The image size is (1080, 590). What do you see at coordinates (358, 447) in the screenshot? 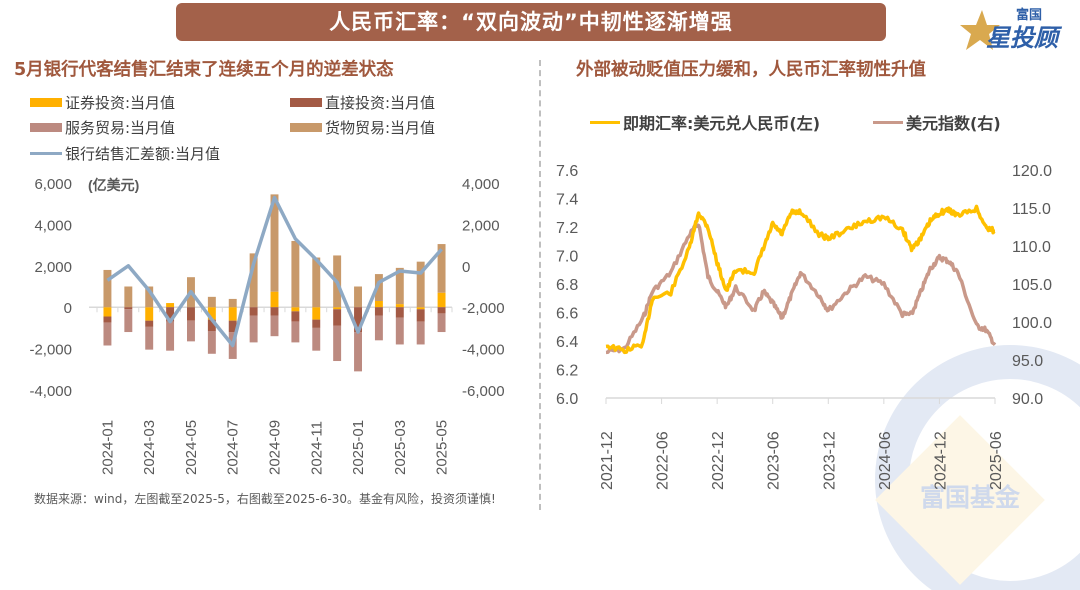
I see `x-tick-label: 2025-01` at bounding box center [358, 447].